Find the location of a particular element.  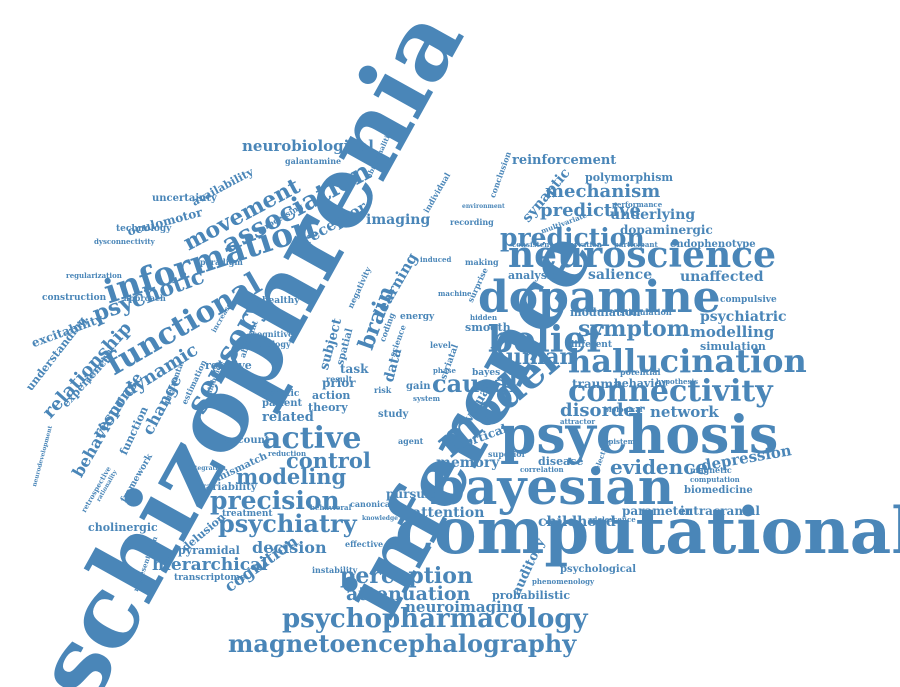

word-paradigm: paradigm is located at coordinates (221, 262).